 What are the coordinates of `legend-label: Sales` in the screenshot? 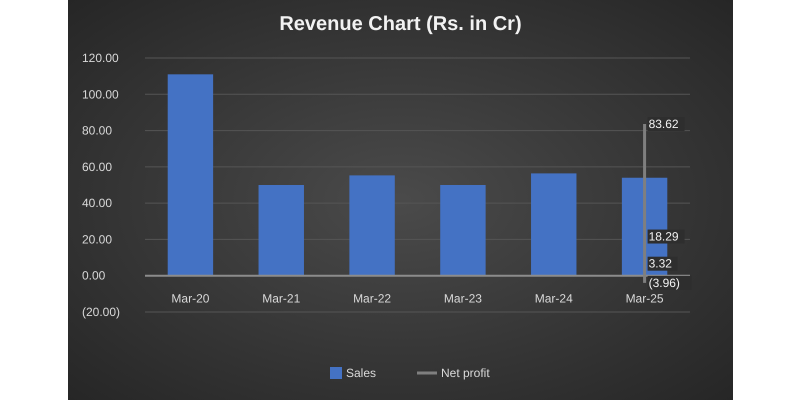 It's located at (361, 373).